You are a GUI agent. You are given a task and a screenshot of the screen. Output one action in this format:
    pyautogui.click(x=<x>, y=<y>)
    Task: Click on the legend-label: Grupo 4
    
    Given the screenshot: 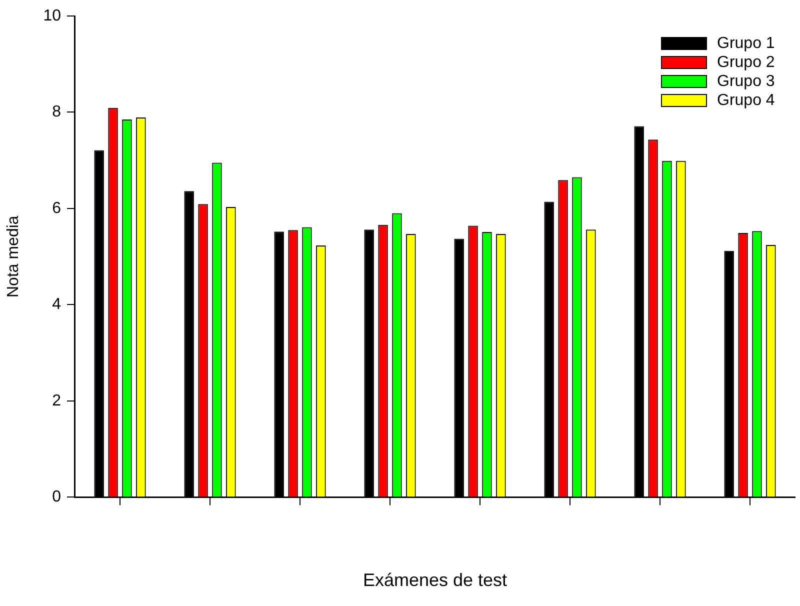 What is the action you would take?
    pyautogui.click(x=746, y=101)
    